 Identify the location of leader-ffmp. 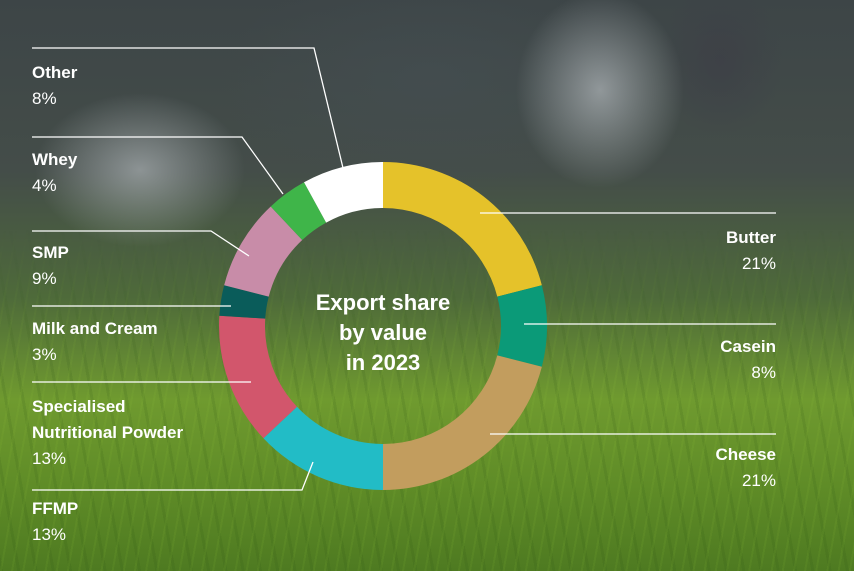
(173, 476).